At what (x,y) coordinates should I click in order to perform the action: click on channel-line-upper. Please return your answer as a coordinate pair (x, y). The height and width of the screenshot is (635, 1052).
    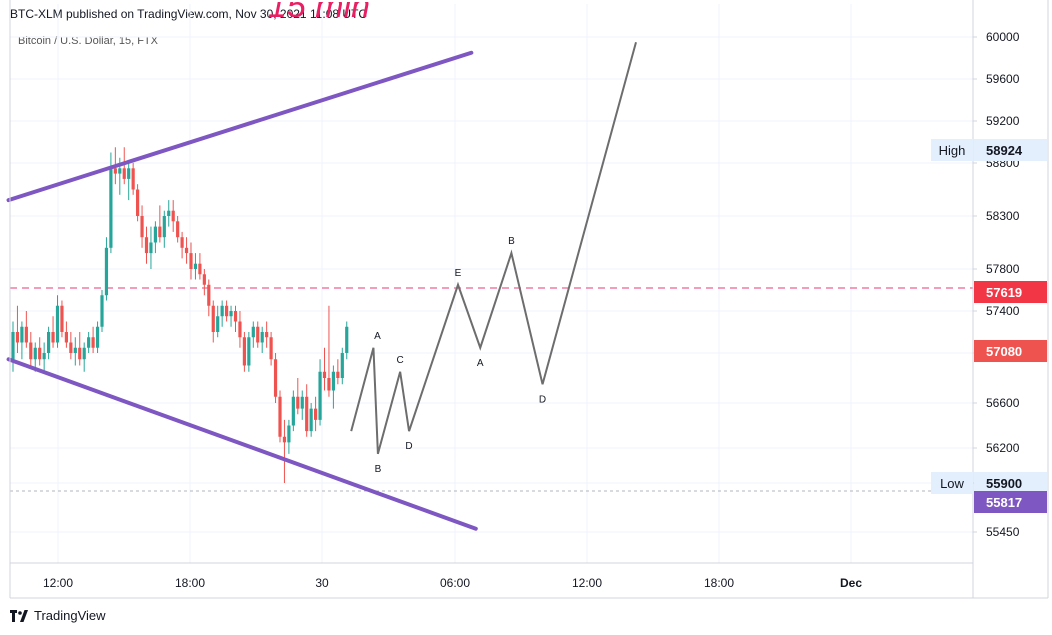
    Looking at the image, I should click on (240, 126).